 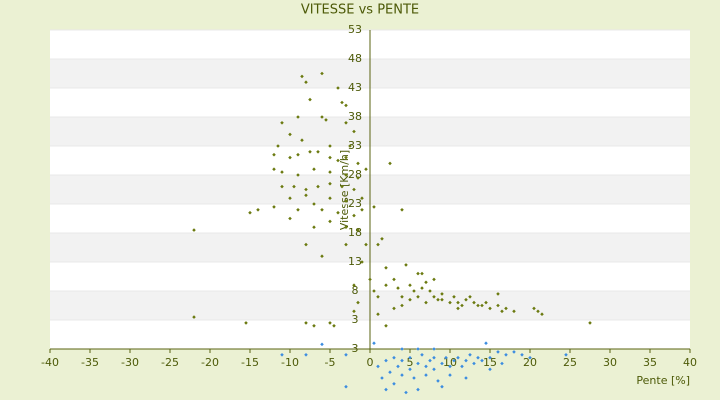 I want to click on x-tick-label: 0, so click(x=370, y=362).